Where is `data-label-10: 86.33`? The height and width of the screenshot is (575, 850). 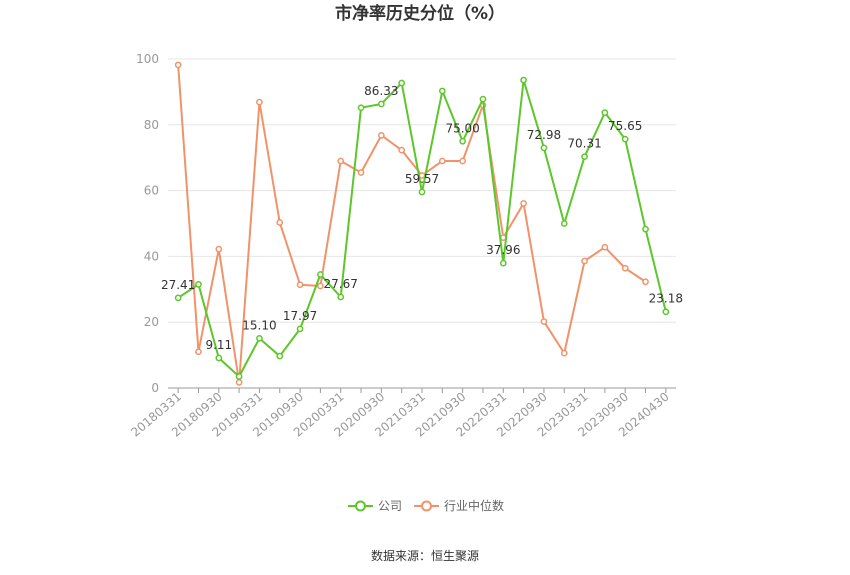
data-label-10: 86.33 is located at coordinates (381, 91).